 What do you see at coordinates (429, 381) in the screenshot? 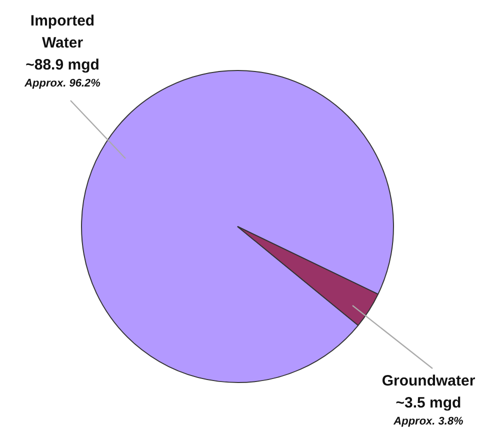
I see `slice-label: Groundwater` at bounding box center [429, 381].